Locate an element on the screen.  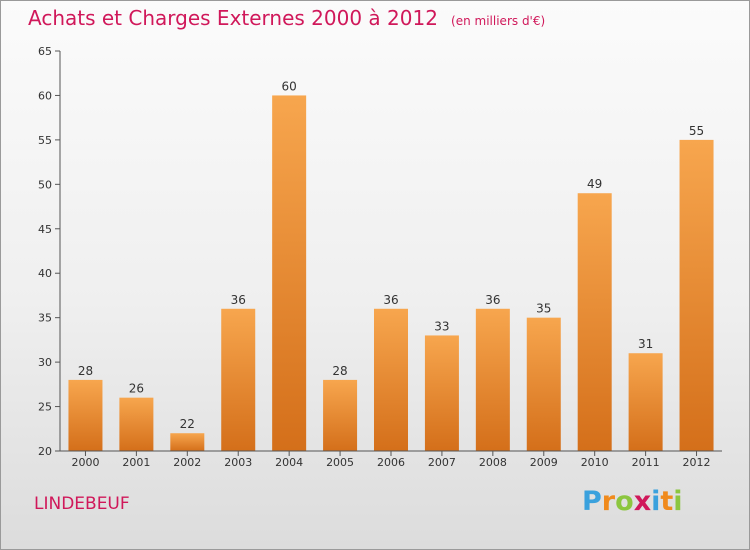
proxiti-logo: Proxiti is located at coordinates (632, 501).